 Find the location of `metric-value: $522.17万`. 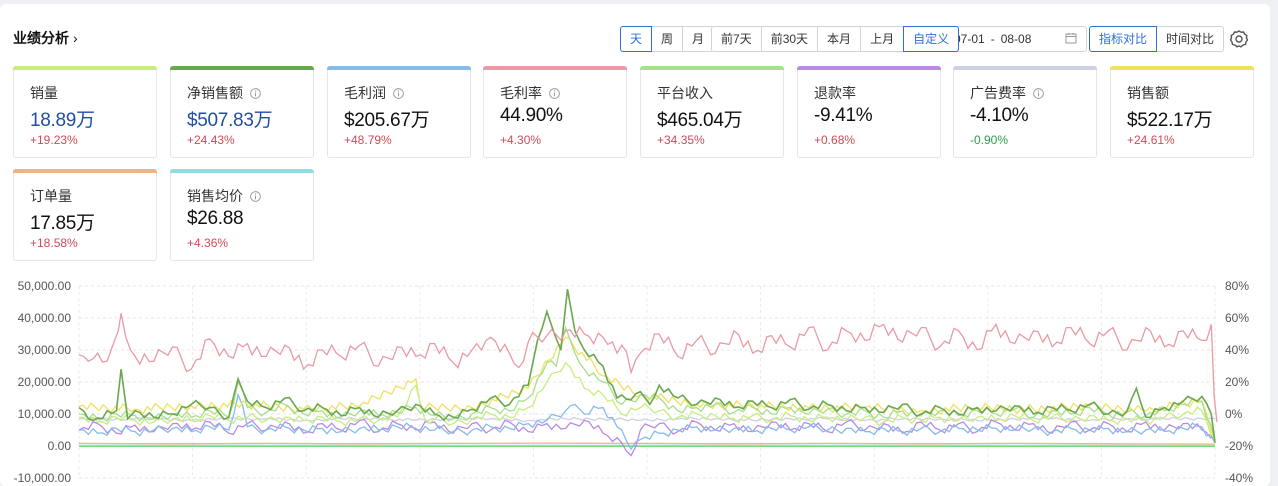

metric-value: $522.17万 is located at coordinates (1170, 120).